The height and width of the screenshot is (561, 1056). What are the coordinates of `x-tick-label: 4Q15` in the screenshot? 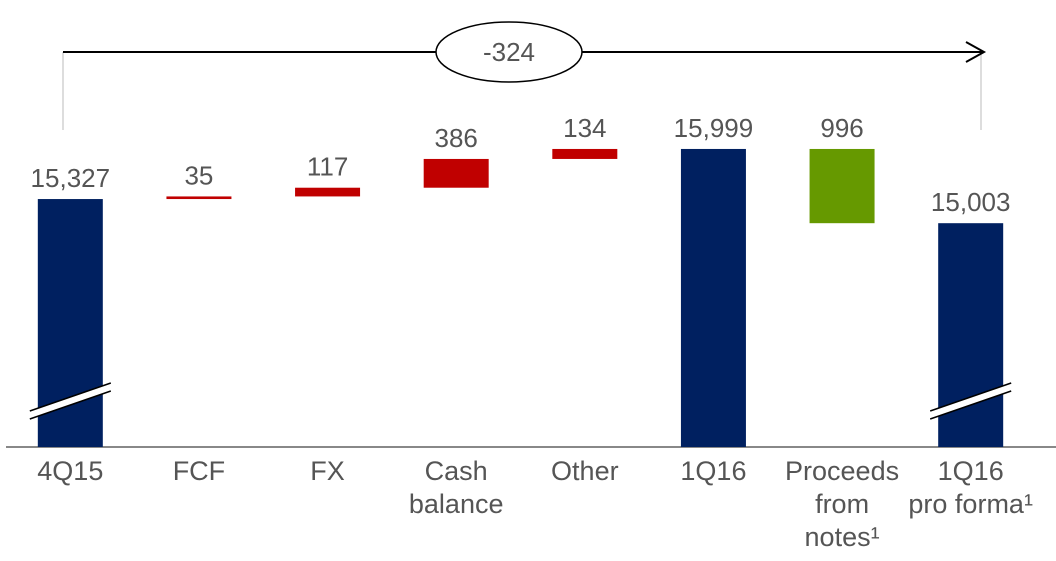 It's located at (70, 471).